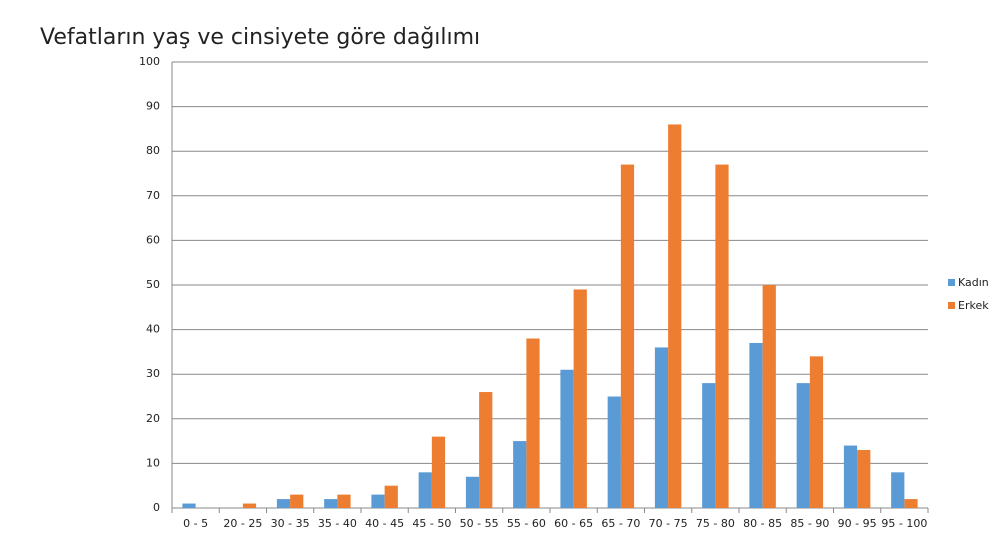  I want to click on y-tick-label: 0, so click(156, 507).